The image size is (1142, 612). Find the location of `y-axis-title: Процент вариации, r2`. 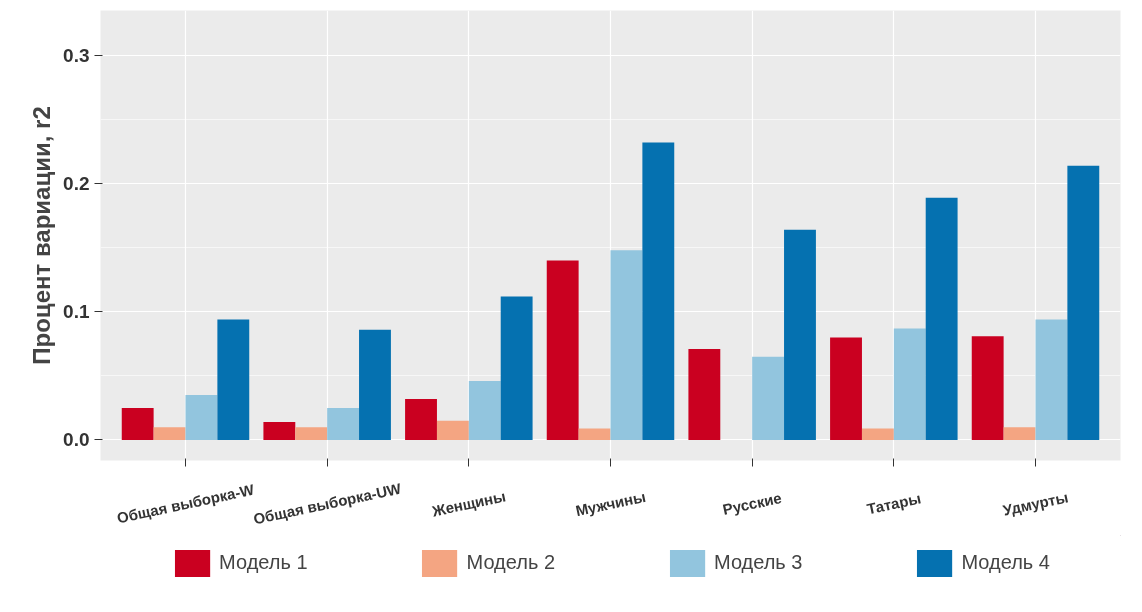

y-axis-title: Процент вариации, r2 is located at coordinates (42, 235).